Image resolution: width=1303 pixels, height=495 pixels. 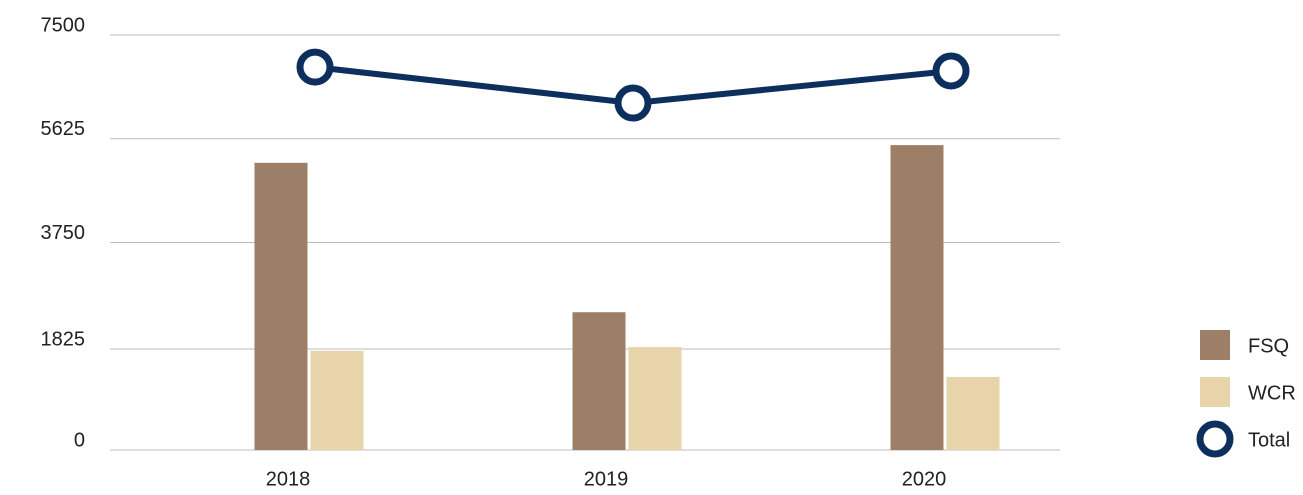 What do you see at coordinates (1272, 393) in the screenshot?
I see `legend-label: WCR` at bounding box center [1272, 393].